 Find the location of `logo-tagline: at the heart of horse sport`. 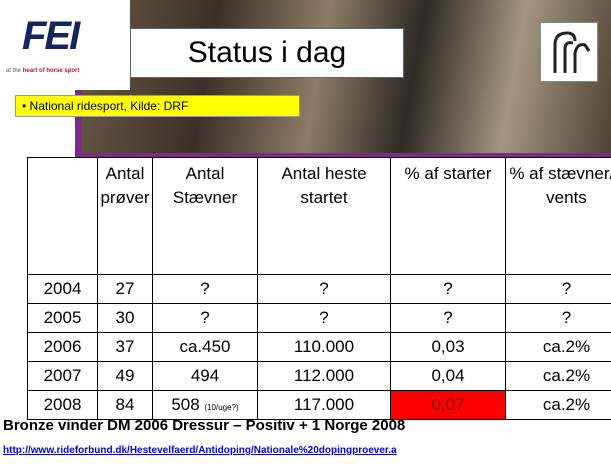

logo-tagline: at the heart of horse sport is located at coordinates (42, 71).